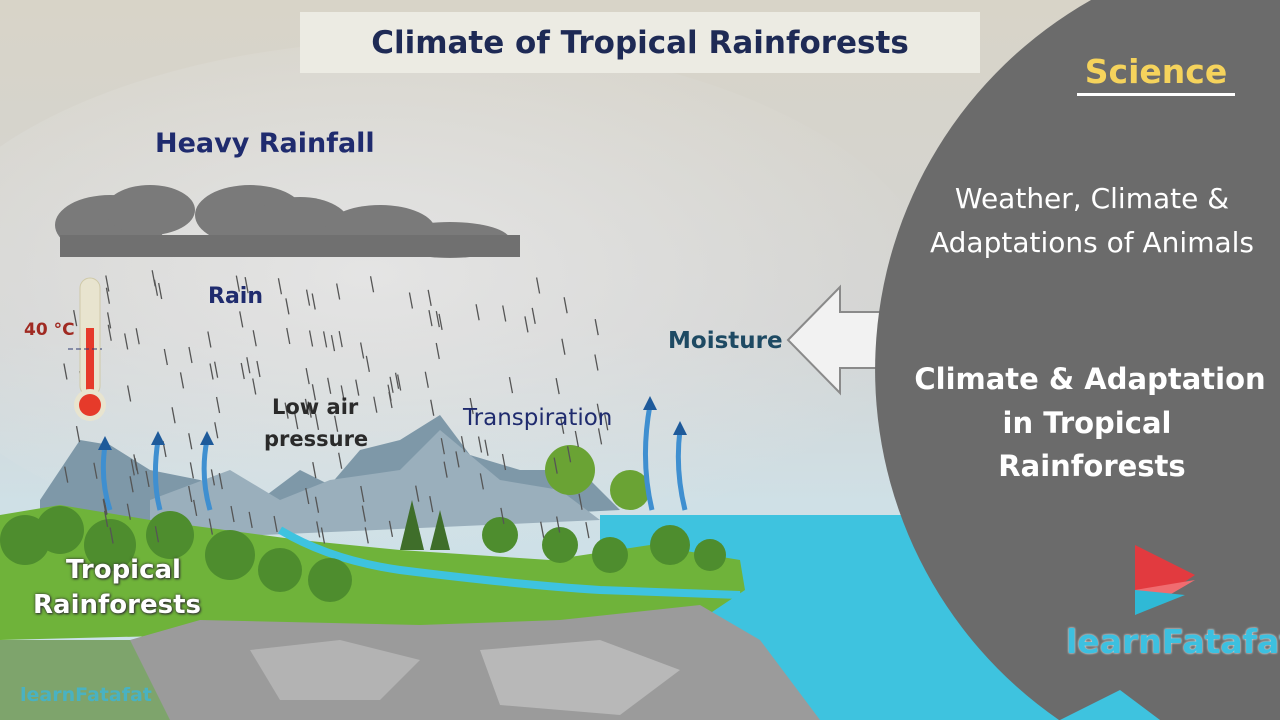 The height and width of the screenshot is (720, 1280). I want to click on logo-text: learnFatafat, so click(1173, 641).